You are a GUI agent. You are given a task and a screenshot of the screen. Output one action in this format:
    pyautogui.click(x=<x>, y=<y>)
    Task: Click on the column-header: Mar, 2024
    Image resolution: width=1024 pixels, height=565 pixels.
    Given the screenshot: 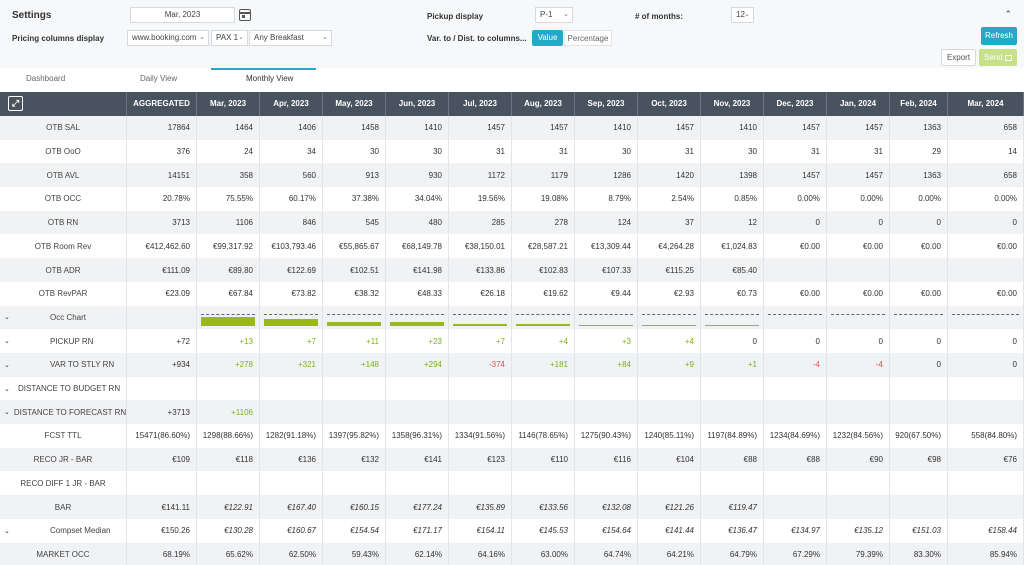 What is the action you would take?
    pyautogui.click(x=986, y=104)
    